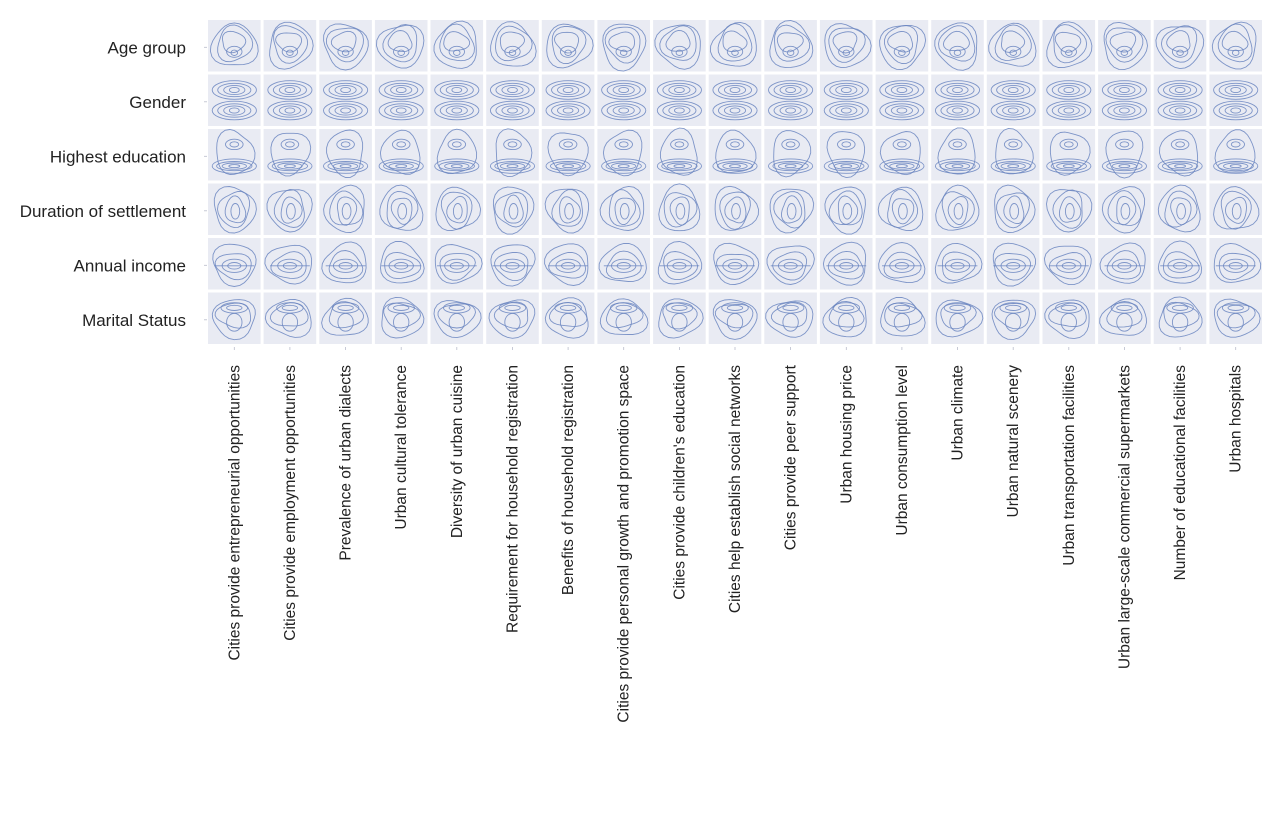 Image resolution: width=1273 pixels, height=826 pixels. Describe the element at coordinates (568, 480) in the screenshot. I see `column-label: Benefits of household registration` at that location.